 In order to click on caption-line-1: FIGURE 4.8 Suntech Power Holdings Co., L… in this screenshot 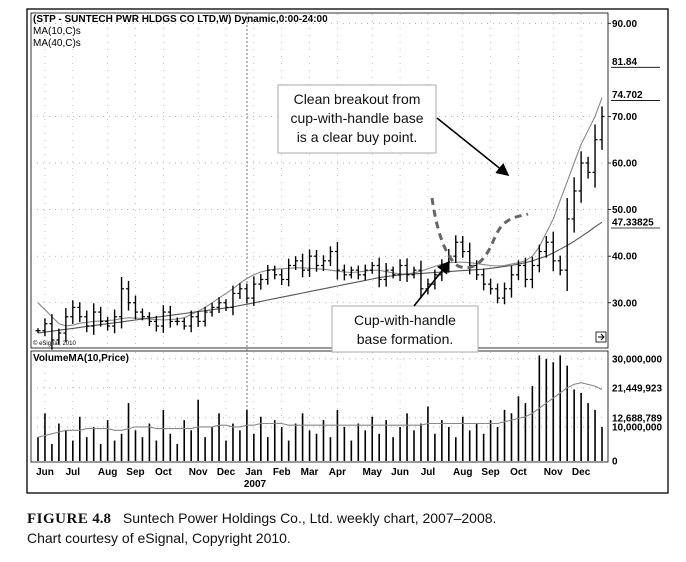, I will do `click(347, 519)`.